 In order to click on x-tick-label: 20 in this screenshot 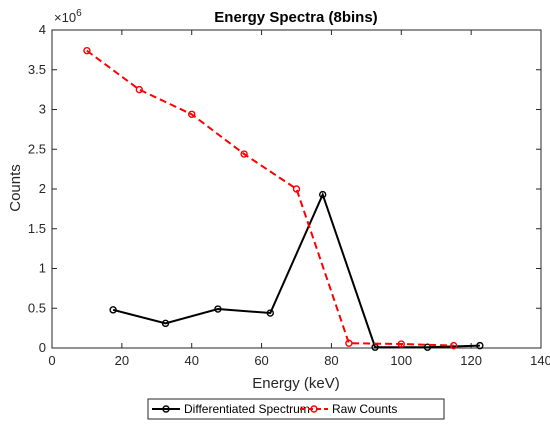, I will do `click(122, 360)`.